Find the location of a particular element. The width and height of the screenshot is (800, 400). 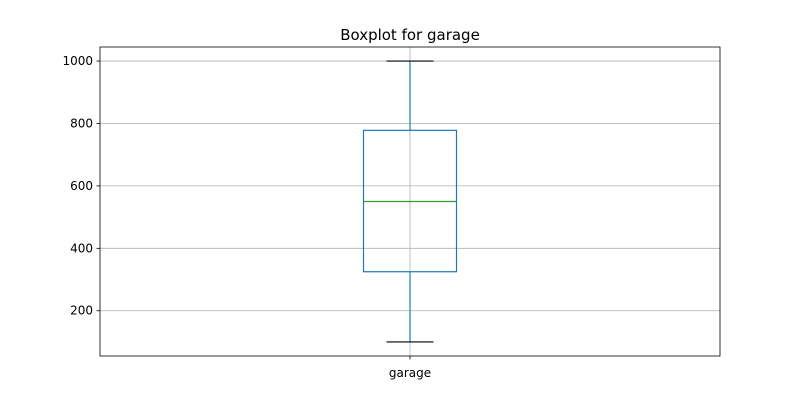

y-tick-label: 600 is located at coordinates (81, 186).